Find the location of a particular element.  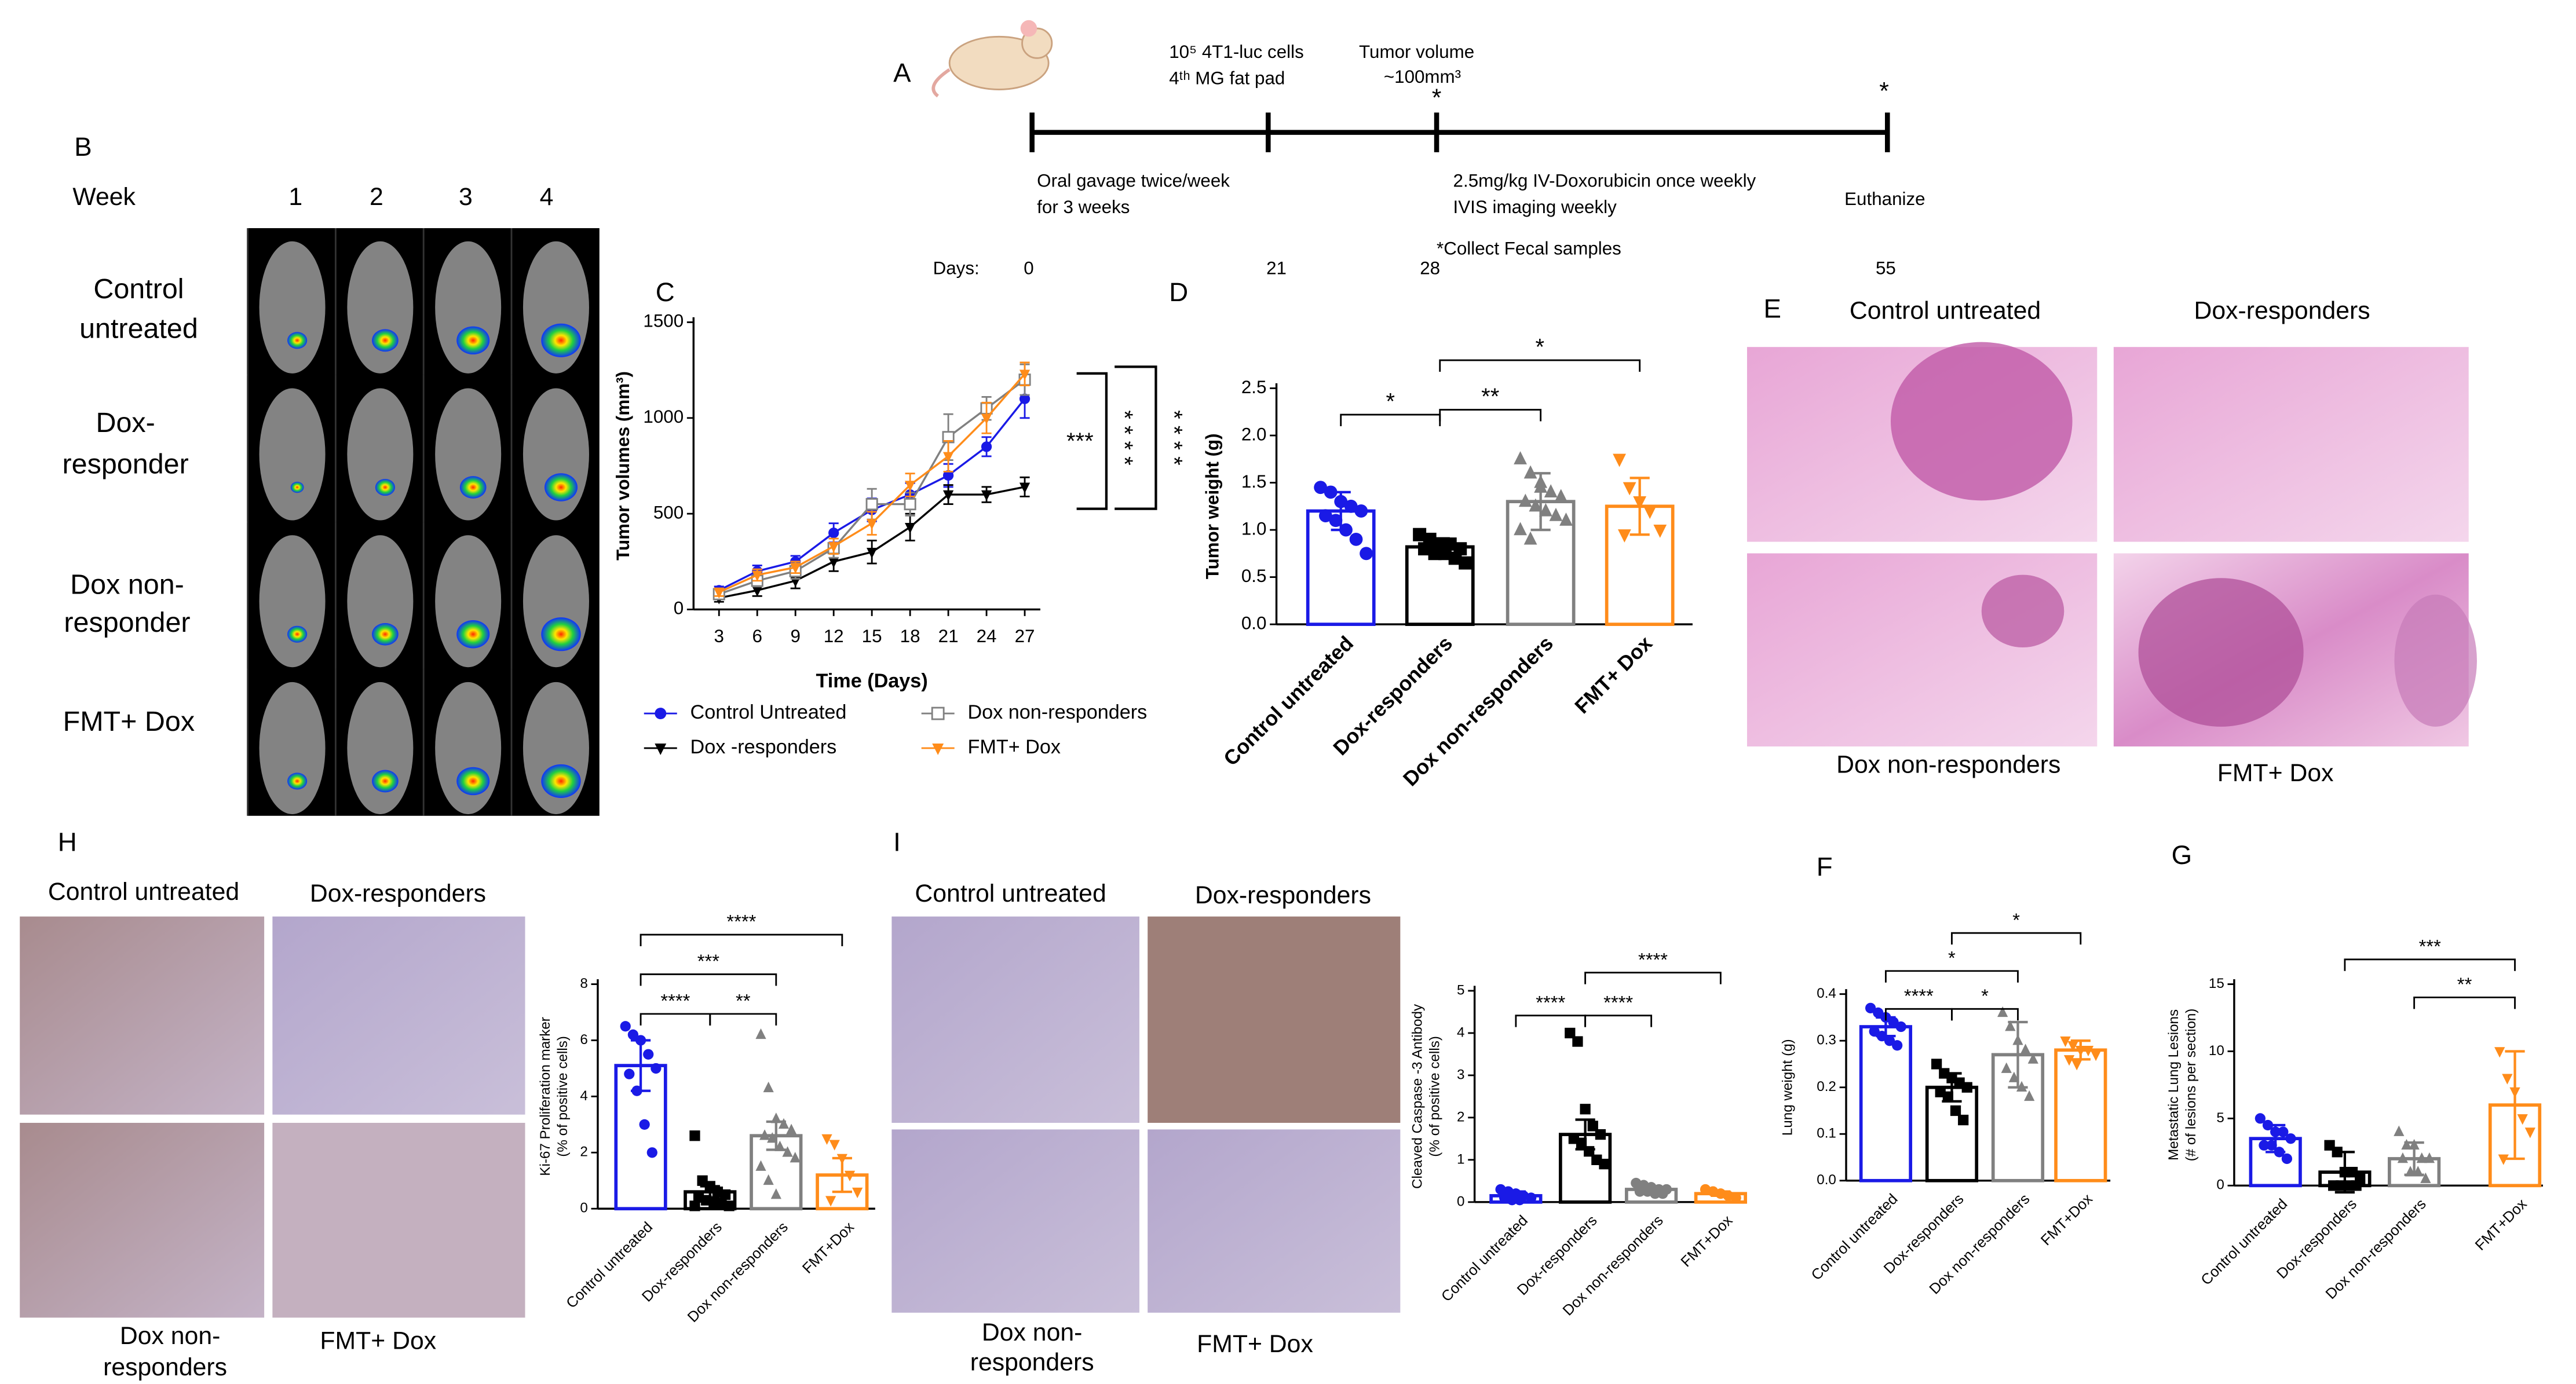

row-label: Dox- is located at coordinates (125, 422).